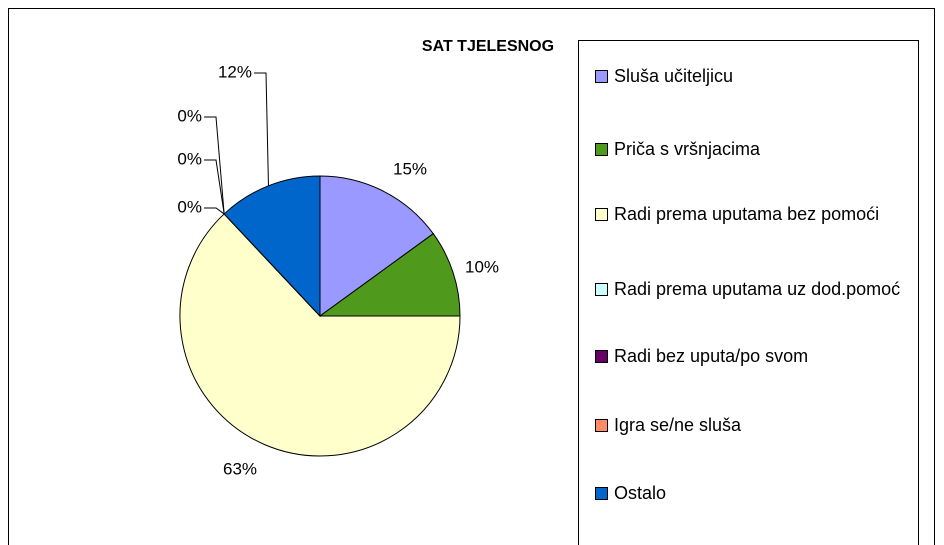 Image resolution: width=944 pixels, height=545 pixels. Describe the element at coordinates (410, 168) in the screenshot. I see `data-label: 15%` at that location.